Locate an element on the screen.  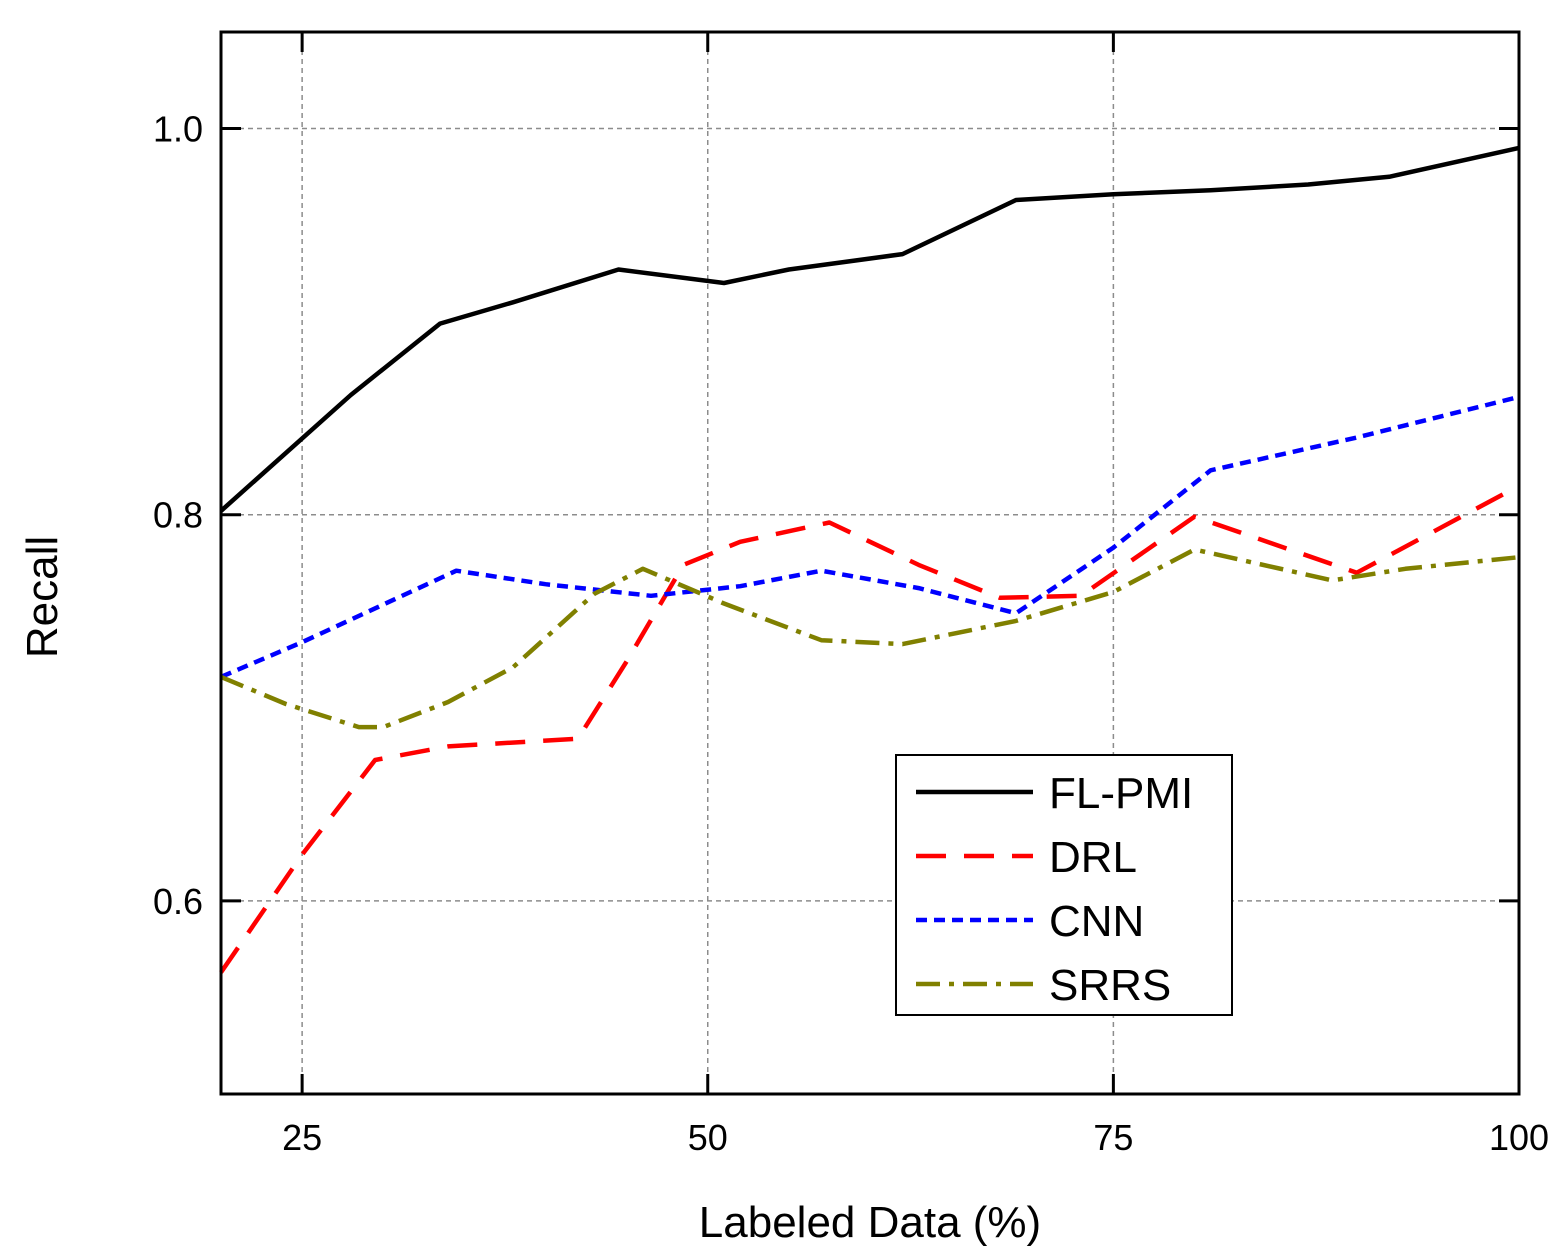
y-tick-label: 0.8 is located at coordinates (178, 515).